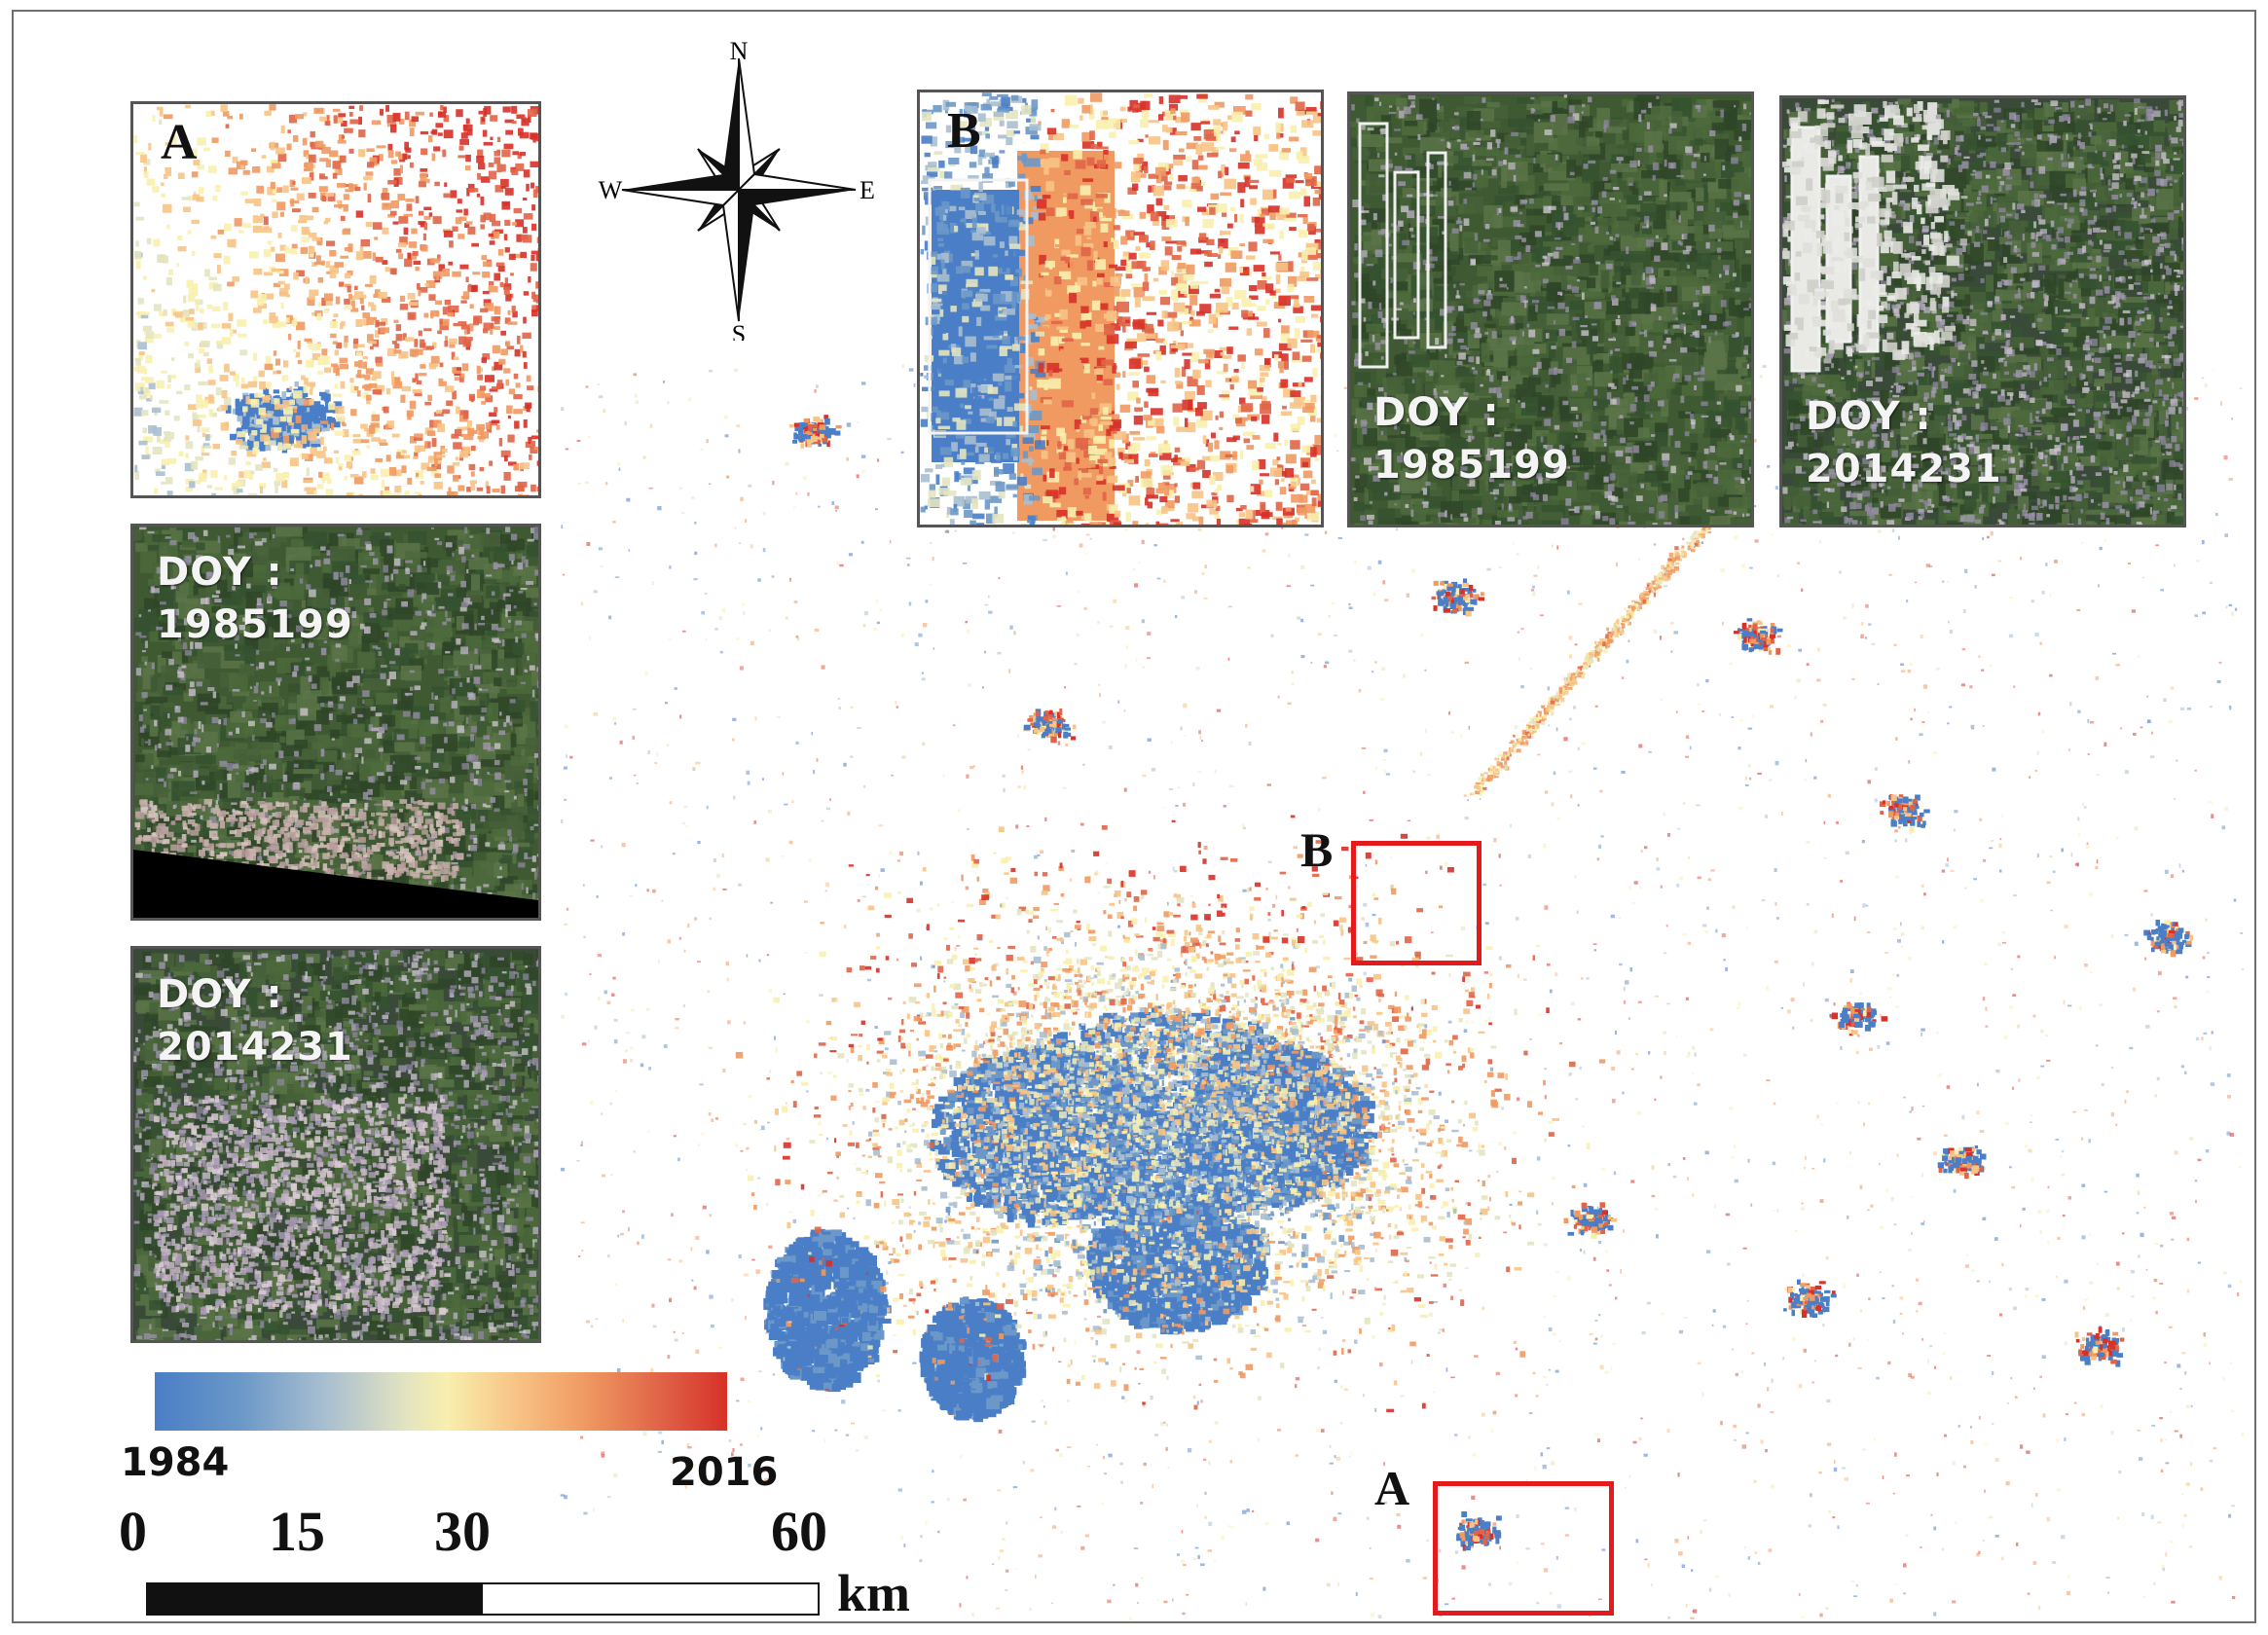  What do you see at coordinates (297, 1531) in the screenshot?
I see `scale-tick-15: 15` at bounding box center [297, 1531].